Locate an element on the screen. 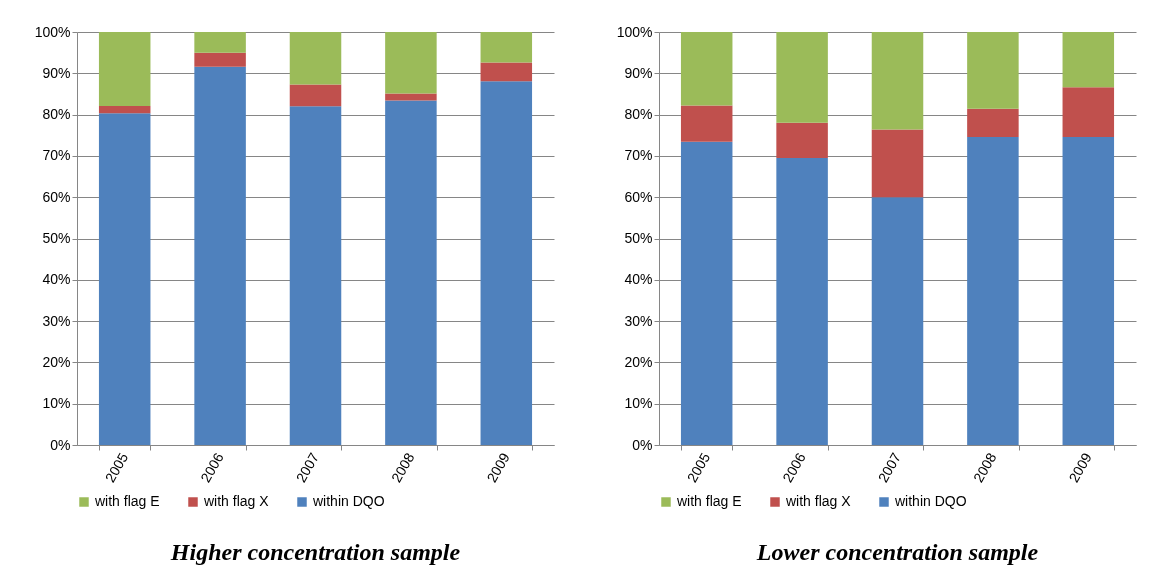  text: Higher concentration sample is located at coordinates (315, 552).